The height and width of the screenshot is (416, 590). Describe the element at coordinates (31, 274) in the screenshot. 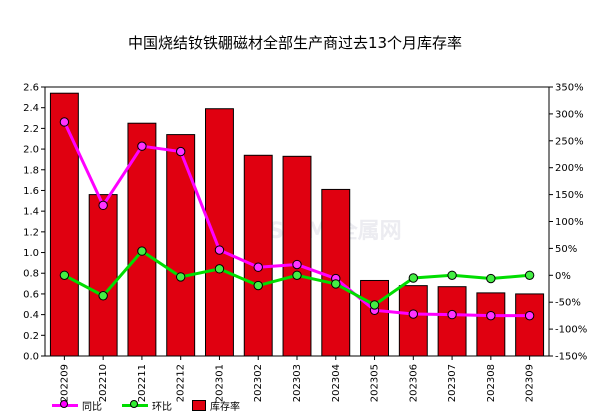

I see `y-left-tick-label: 0.8` at that location.